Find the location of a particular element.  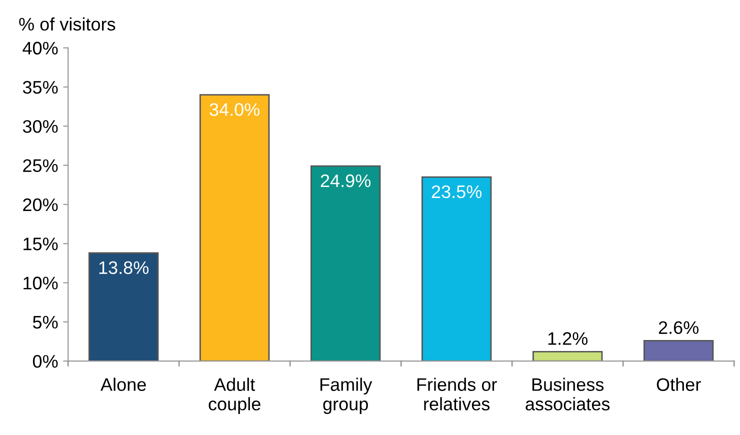

y-tick-label: 40% is located at coordinates (40, 48).